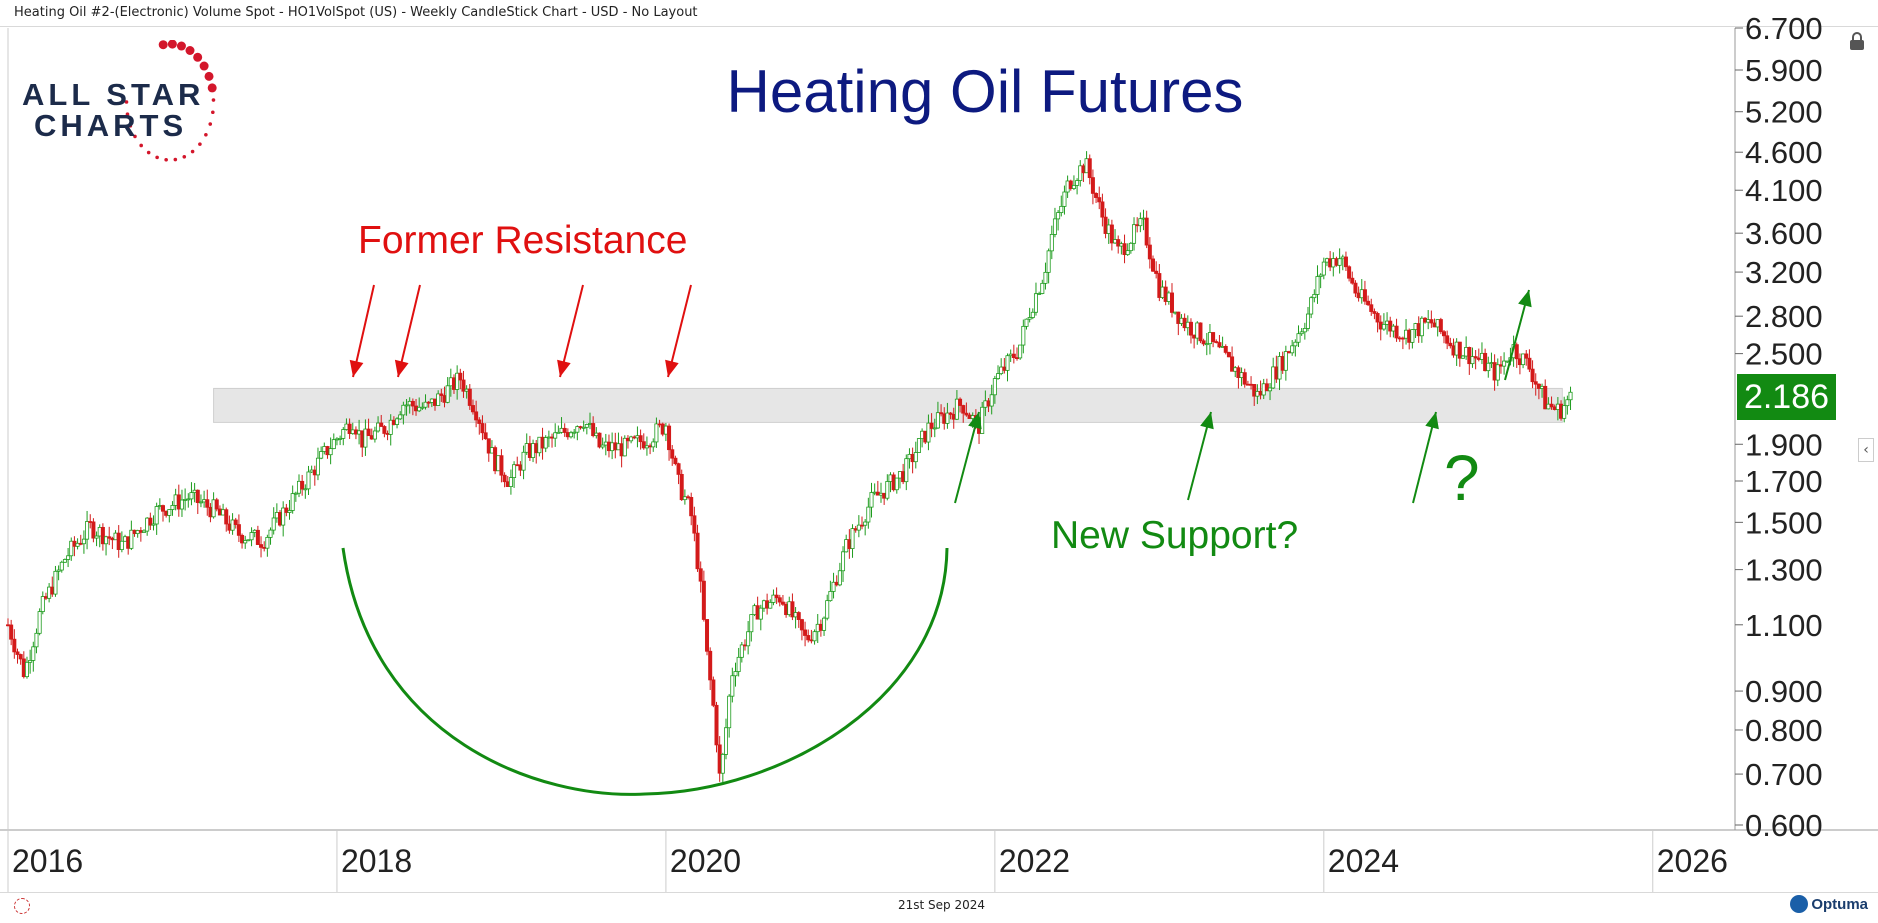 The width and height of the screenshot is (1878, 923). What do you see at coordinates (1866, 450) in the screenshot?
I see `chevron-left-icon: ‹` at bounding box center [1866, 450].